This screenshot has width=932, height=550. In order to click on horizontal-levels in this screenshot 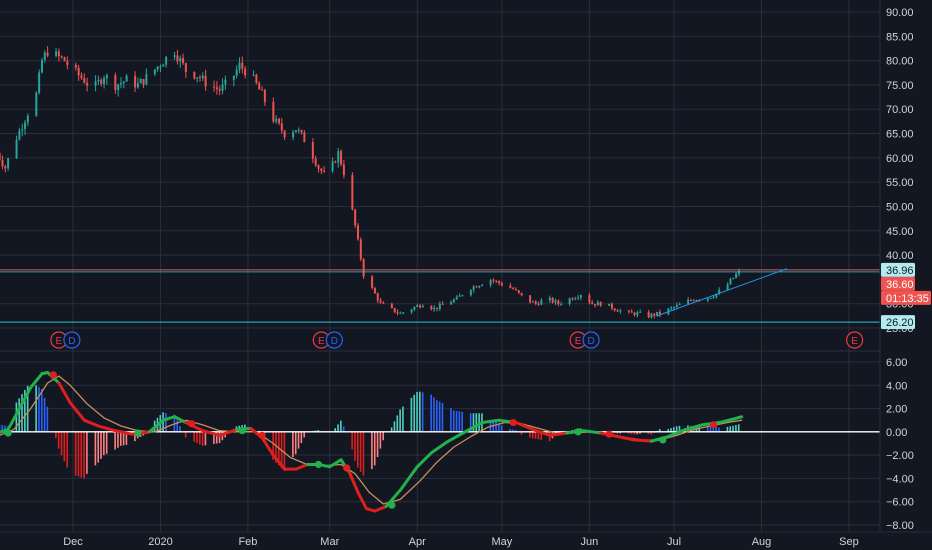, I will do `click(440, 296)`.